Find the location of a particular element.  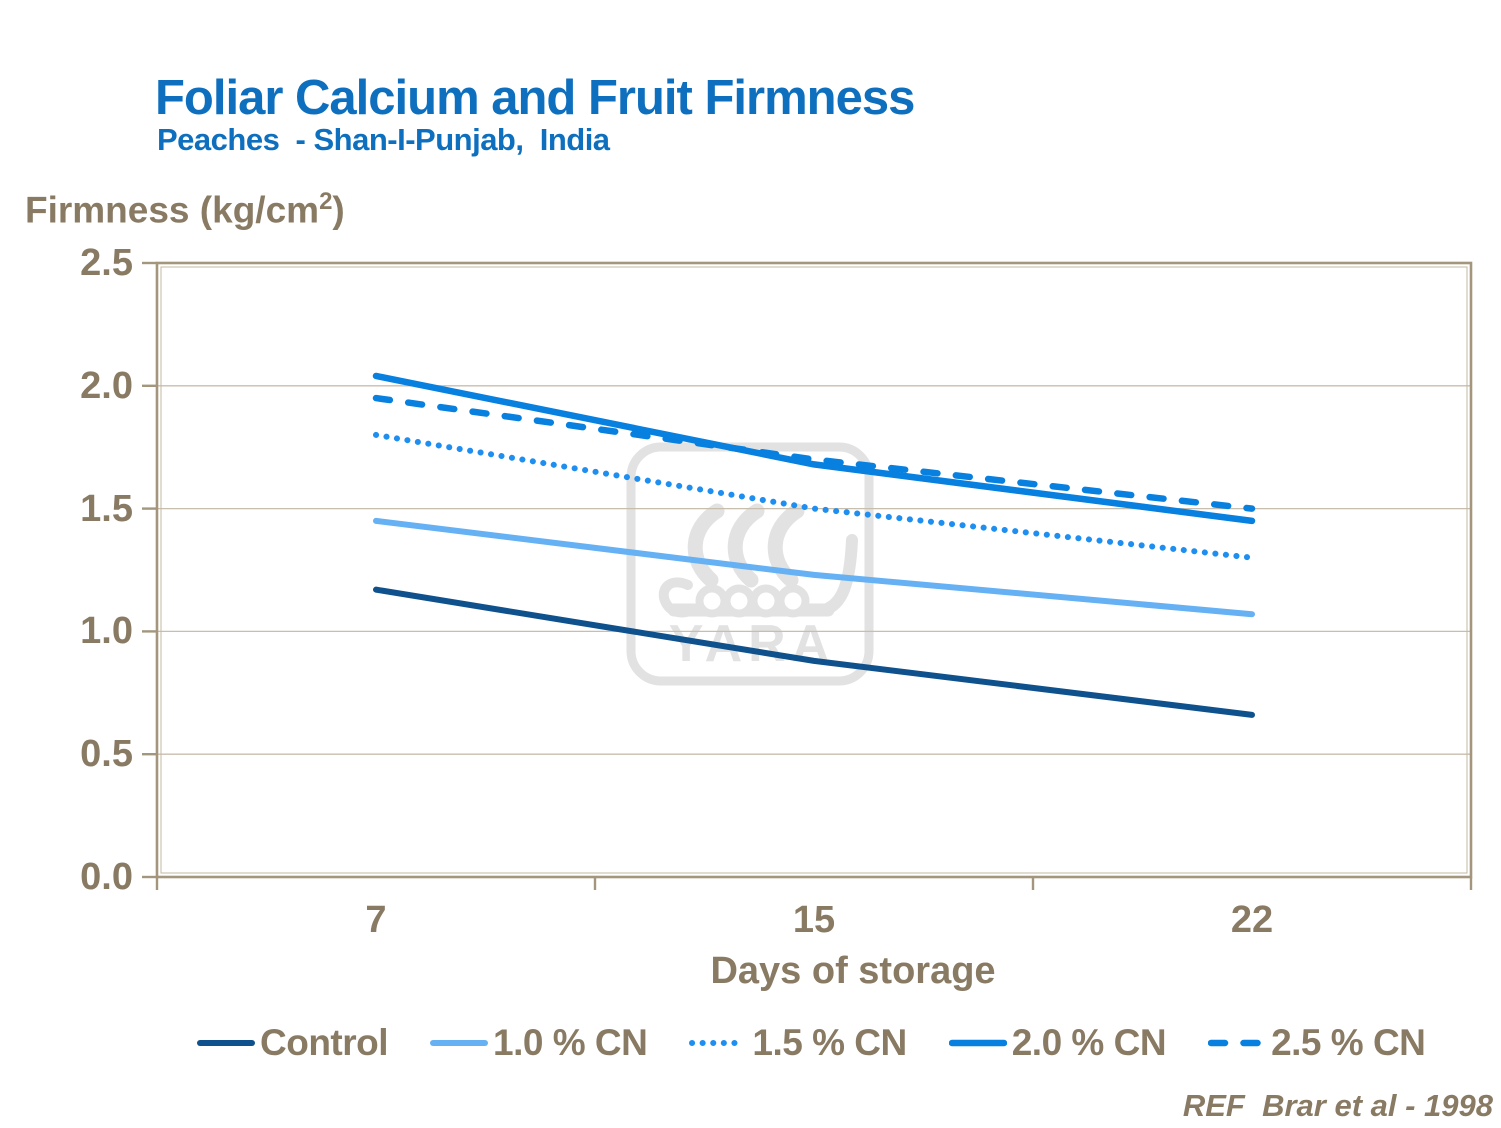

legend-label-1-0-cn: 1.0 % CN is located at coordinates (570, 1042).